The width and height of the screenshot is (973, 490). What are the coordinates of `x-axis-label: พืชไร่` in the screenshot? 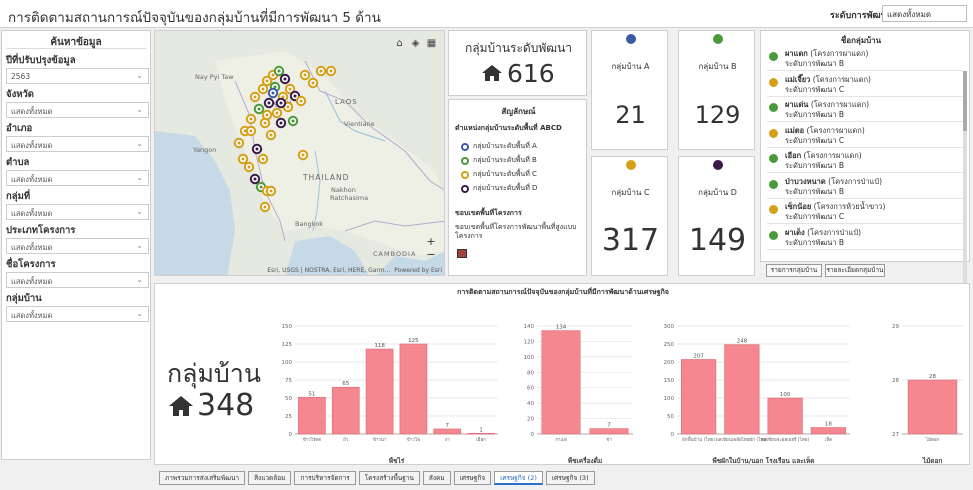 It's located at (397, 460).